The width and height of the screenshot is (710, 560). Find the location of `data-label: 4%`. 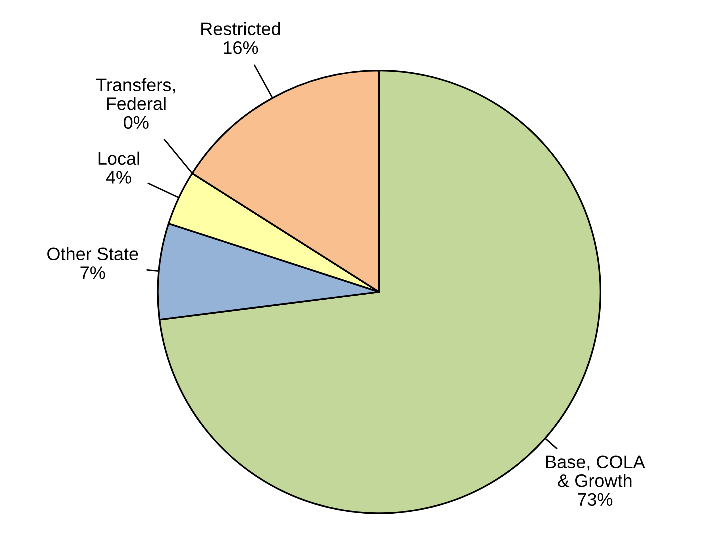

data-label: 4% is located at coordinates (119, 177).